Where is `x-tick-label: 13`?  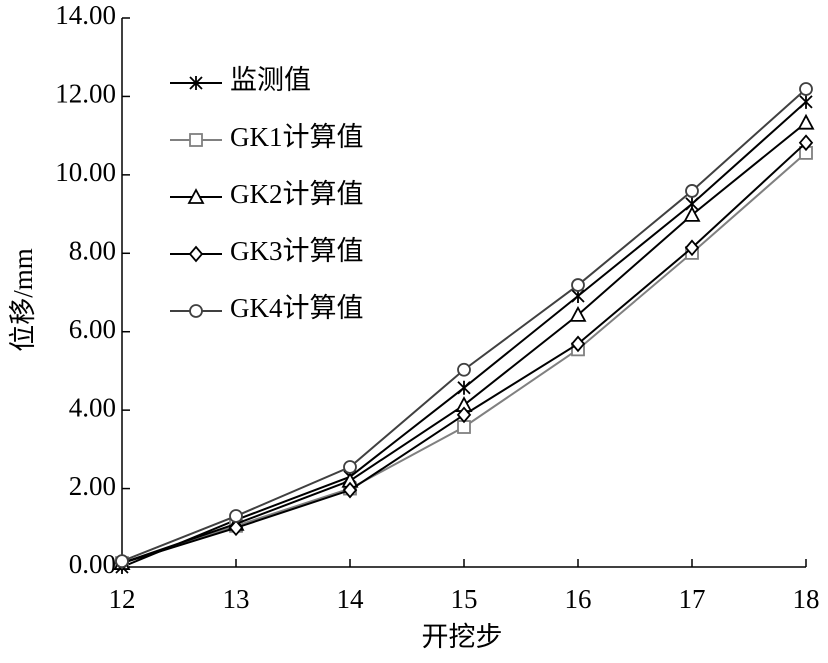 x-tick-label: 13 is located at coordinates (236, 599).